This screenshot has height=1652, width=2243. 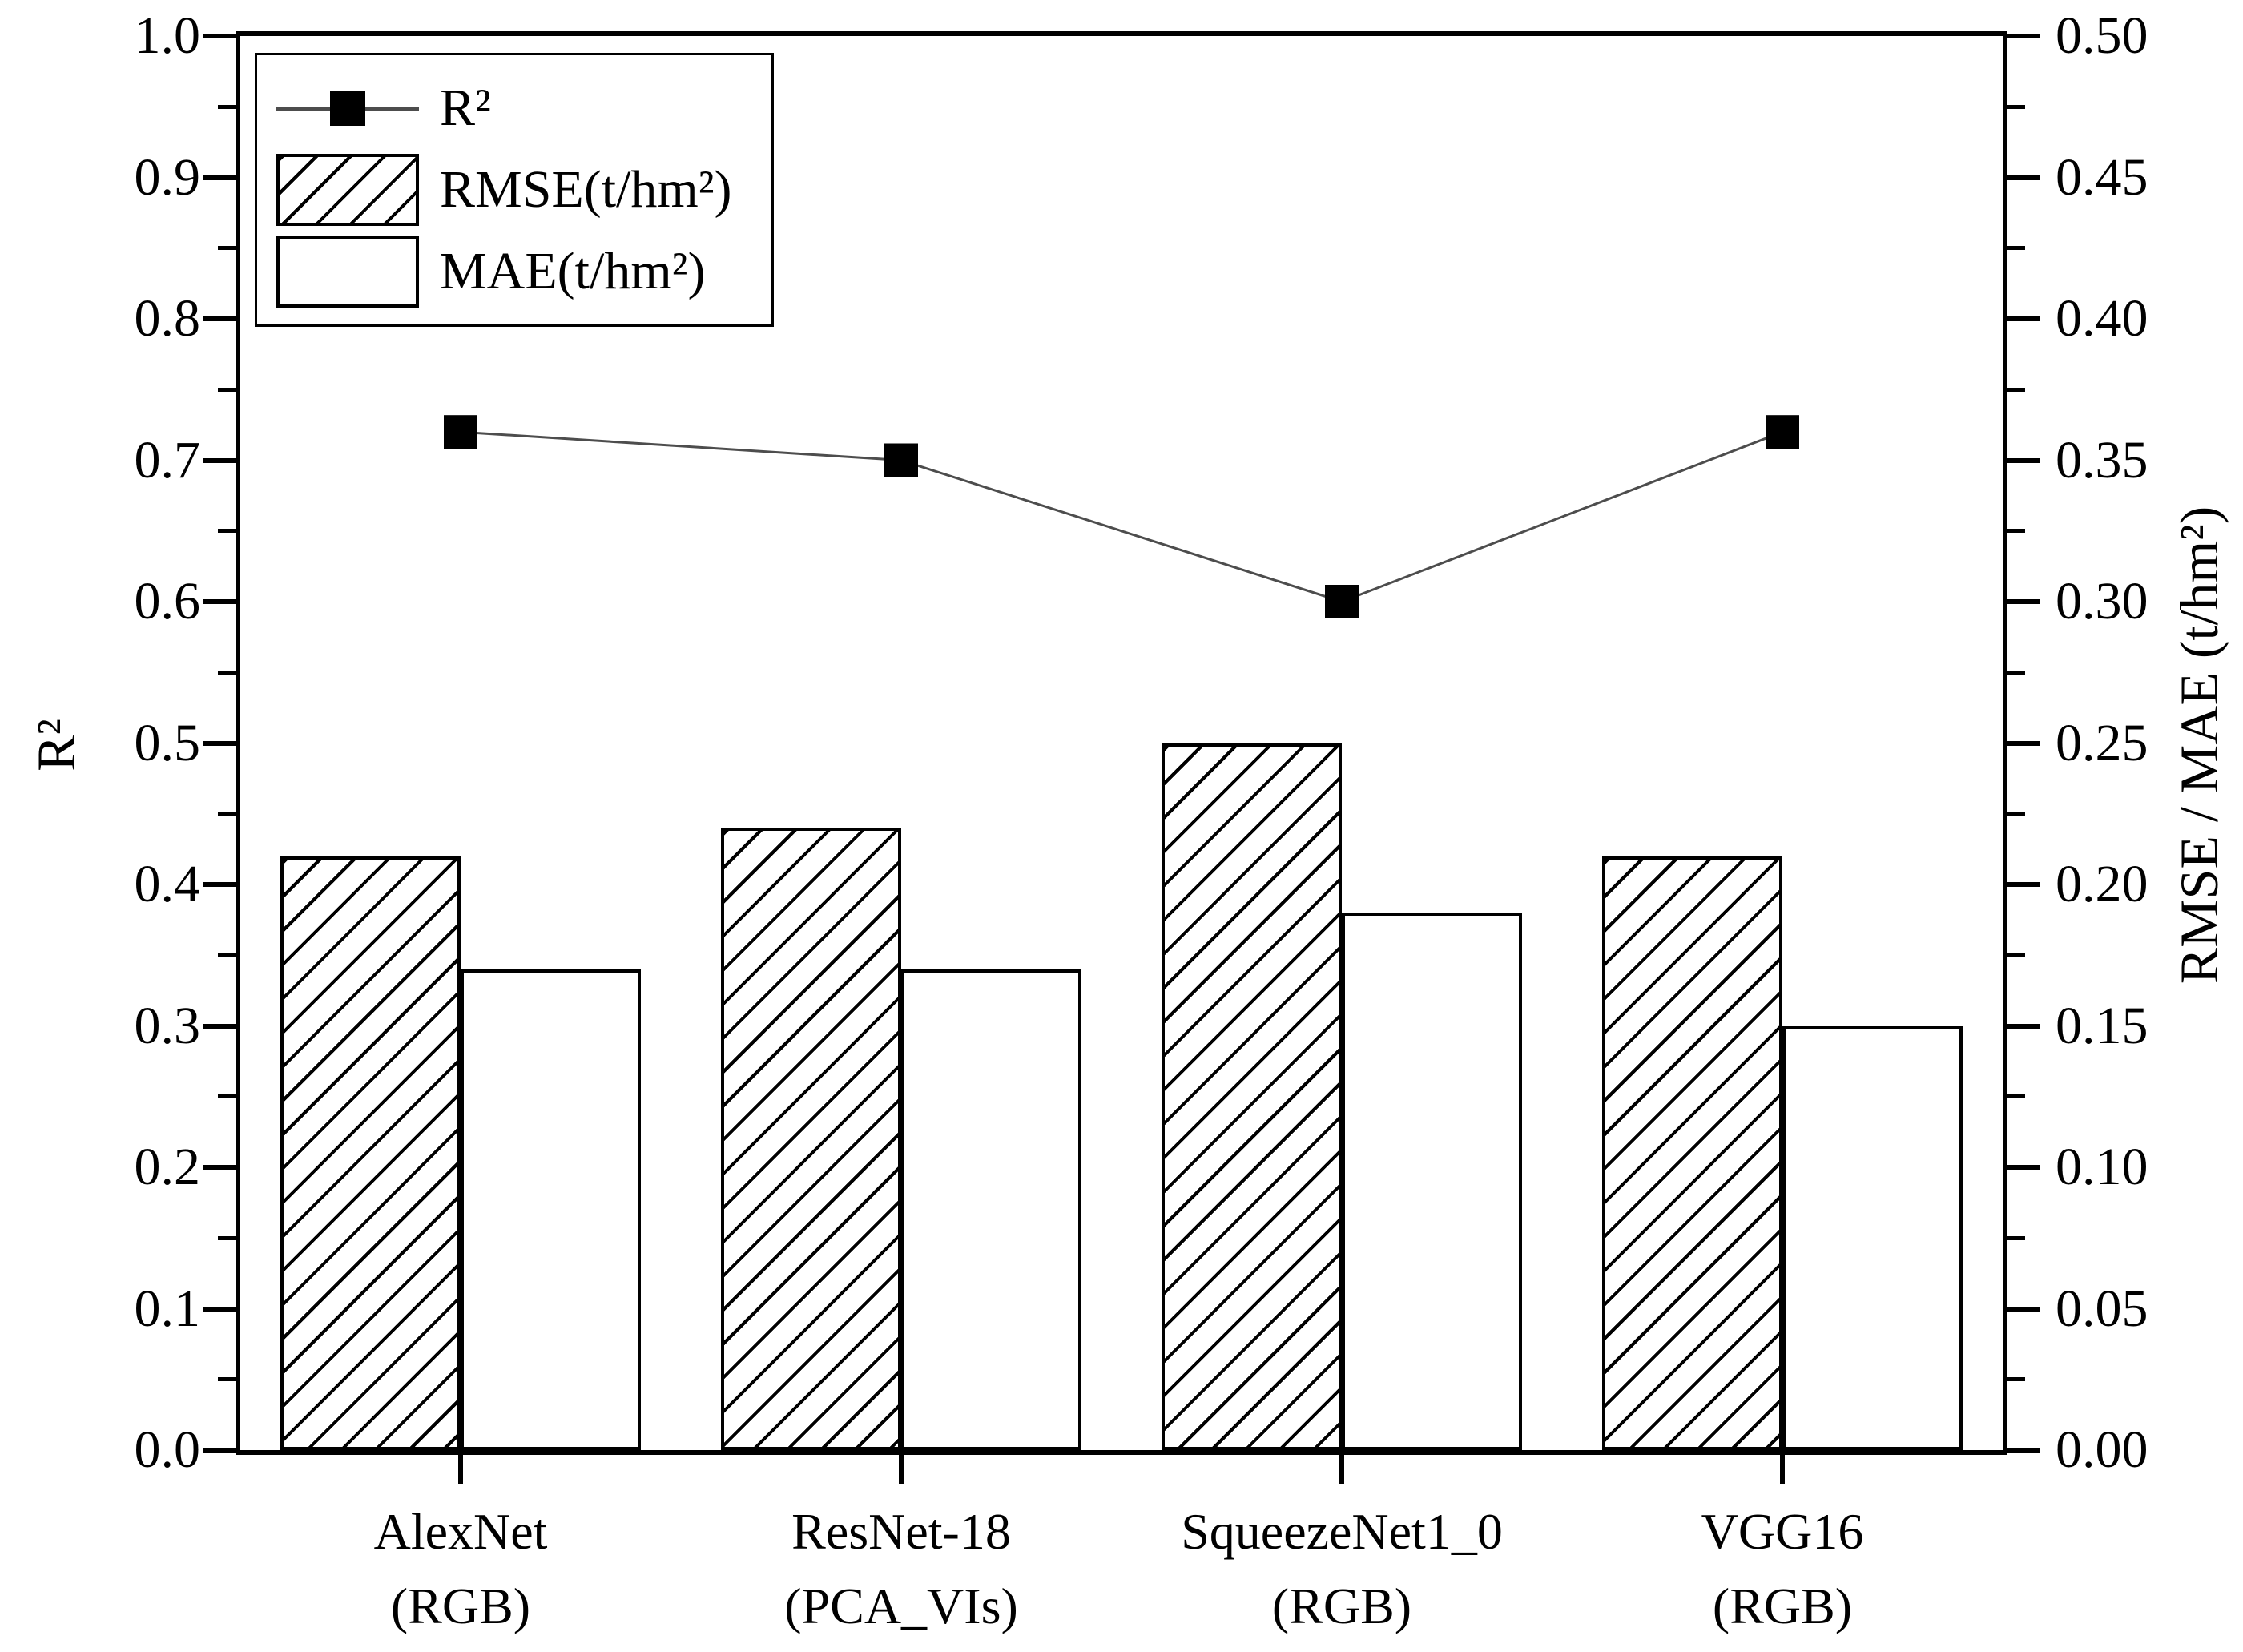 What do you see at coordinates (2102, 318) in the screenshot?
I see `right-axis-tick-label: 0.40` at bounding box center [2102, 318].